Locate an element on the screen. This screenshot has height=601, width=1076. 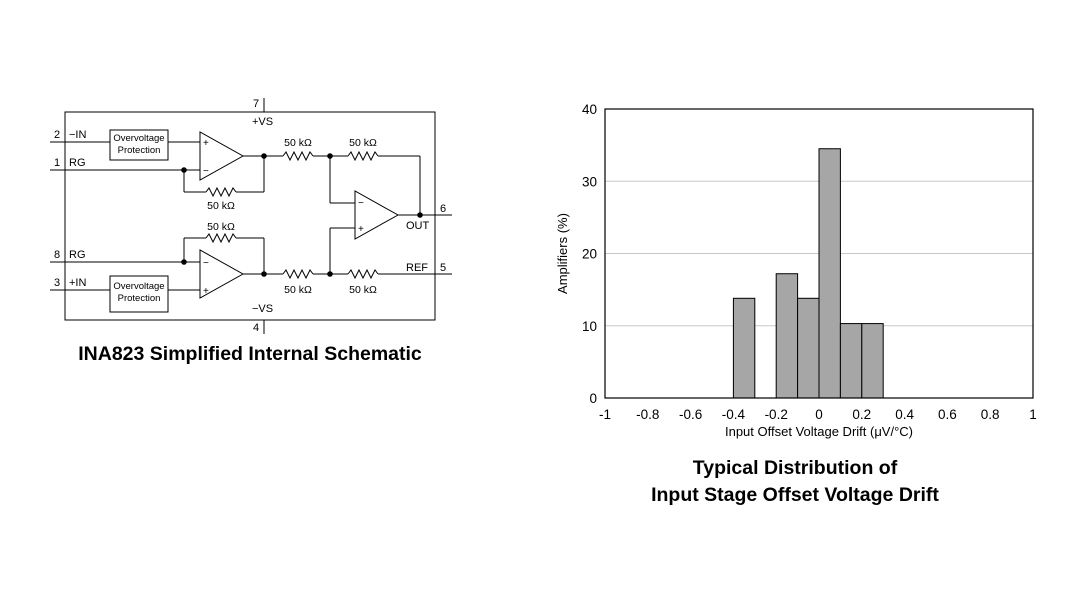
y-axis-label: Amplifiers (%) is located at coordinates (562, 253).